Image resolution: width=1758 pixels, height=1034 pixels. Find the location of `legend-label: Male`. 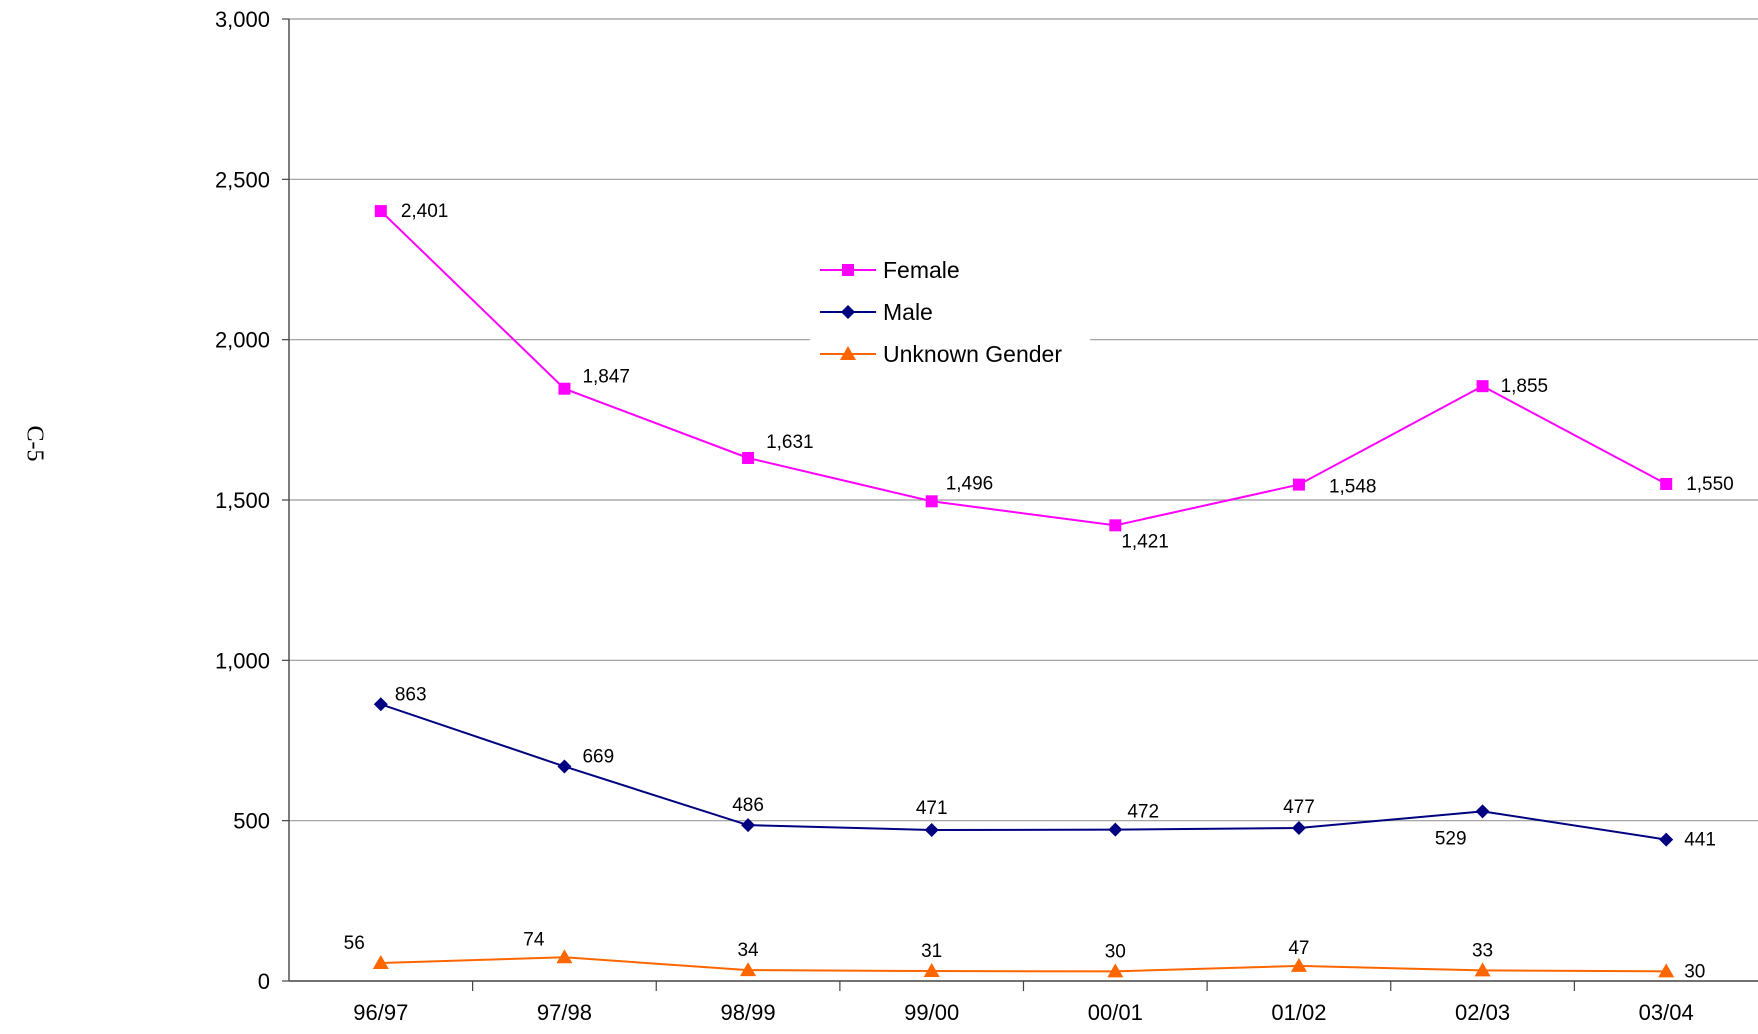

legend-label: Male is located at coordinates (908, 312).